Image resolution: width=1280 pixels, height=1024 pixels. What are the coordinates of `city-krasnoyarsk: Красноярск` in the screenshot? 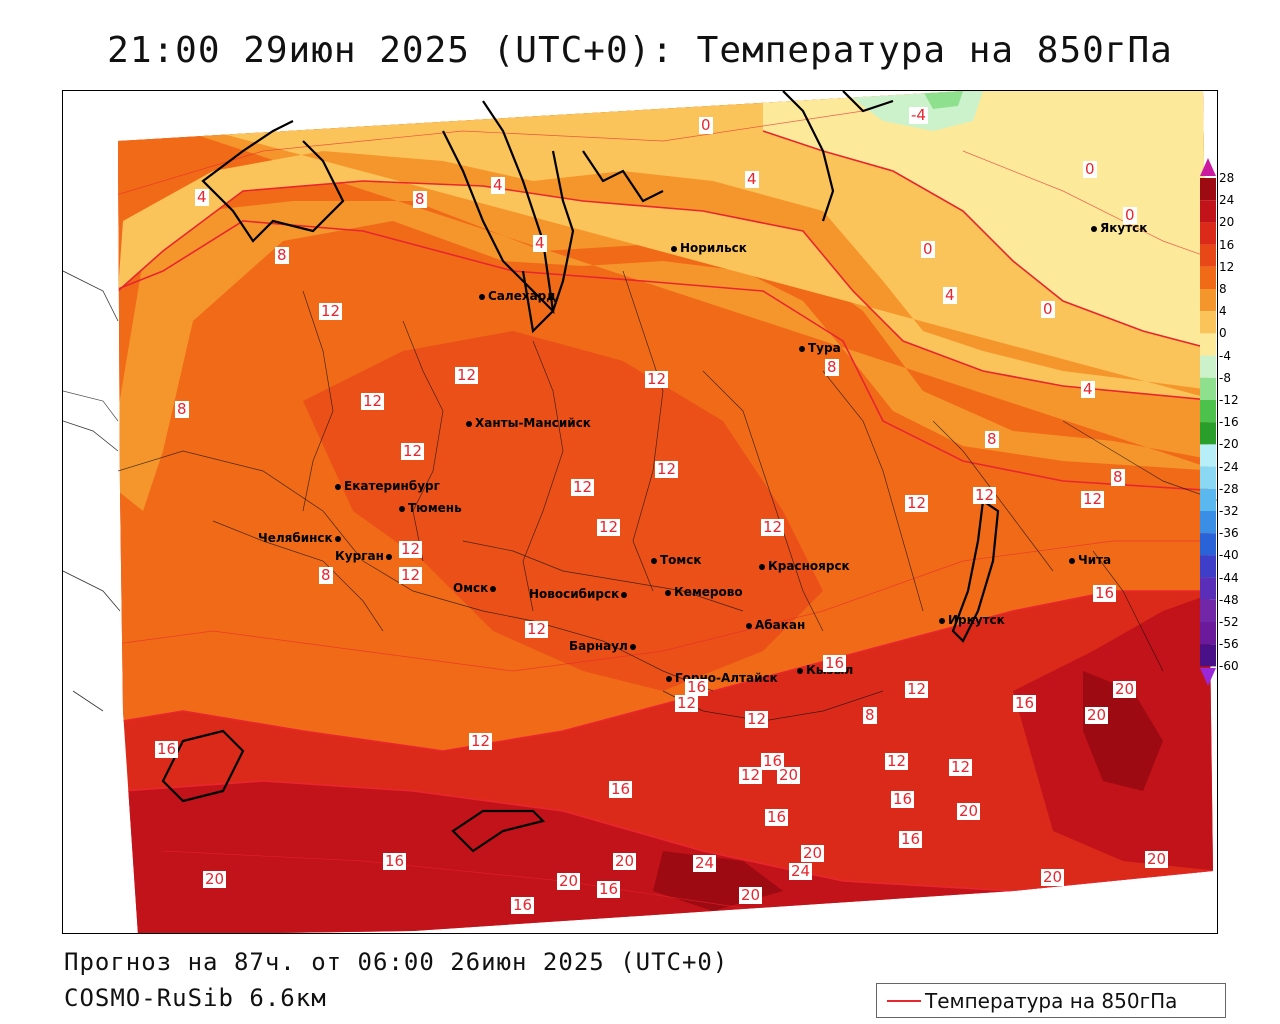 It's located at (804, 566).